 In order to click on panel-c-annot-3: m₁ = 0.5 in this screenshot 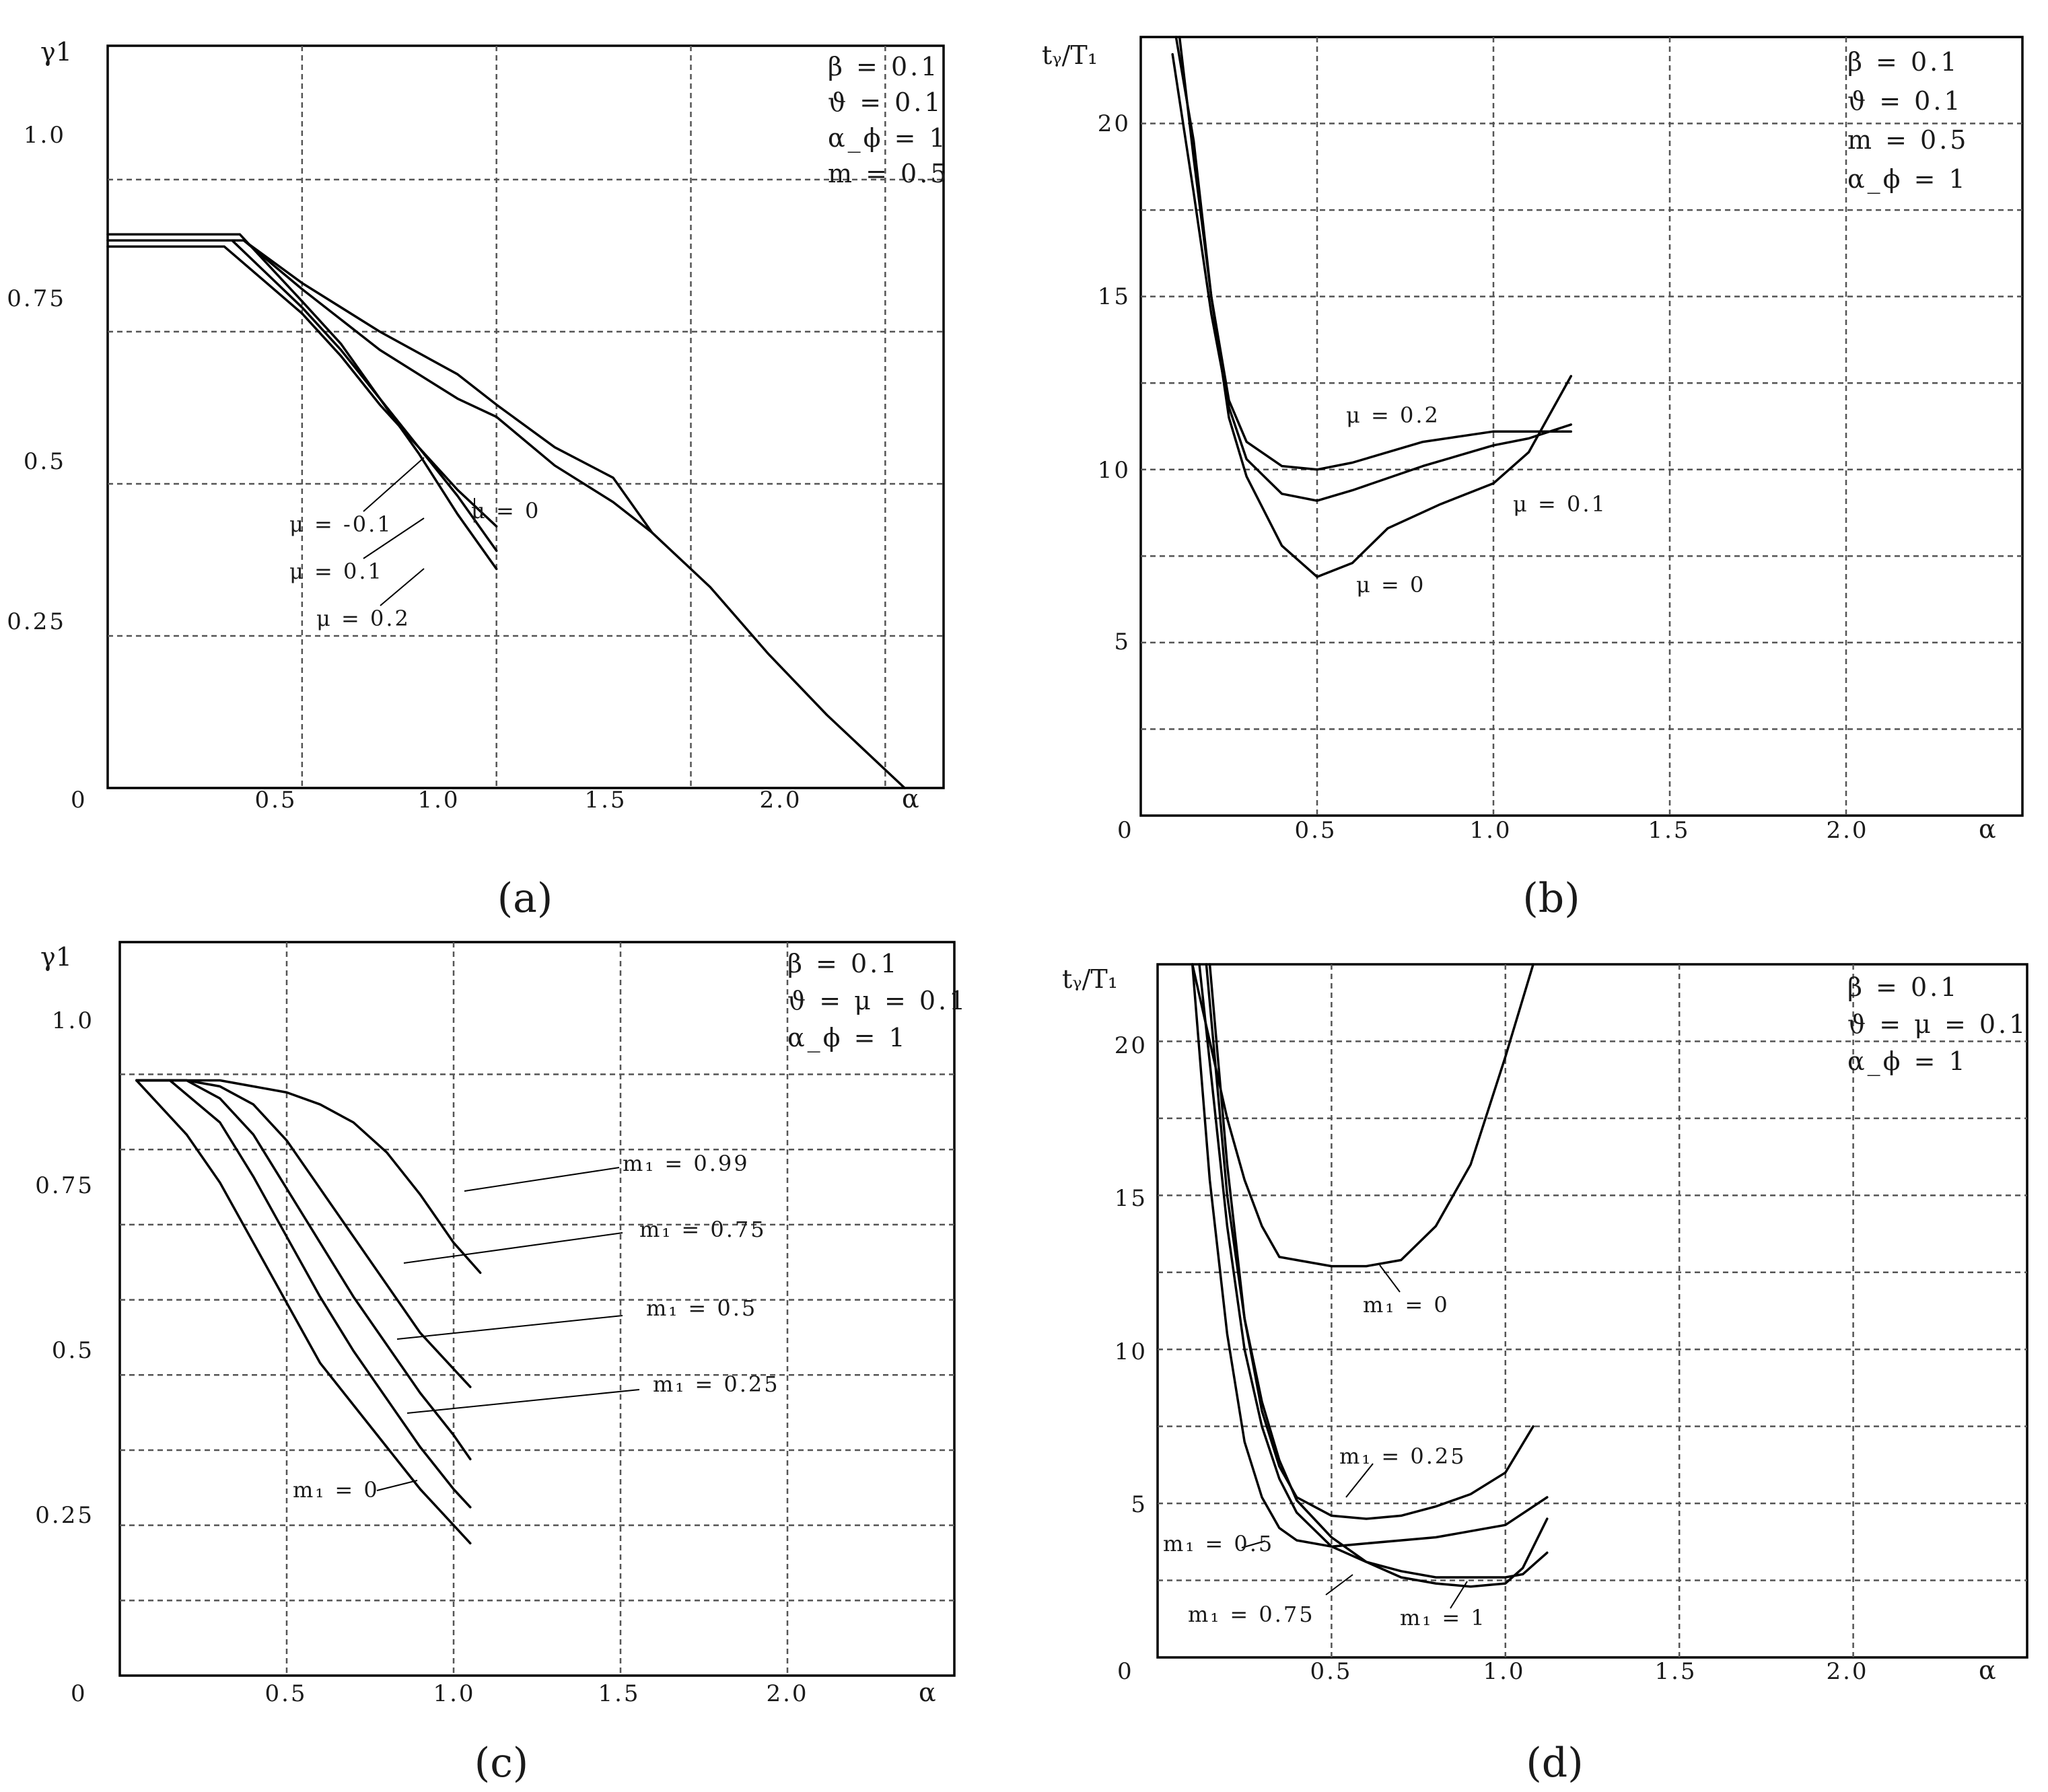, I will do `click(701, 1308)`.